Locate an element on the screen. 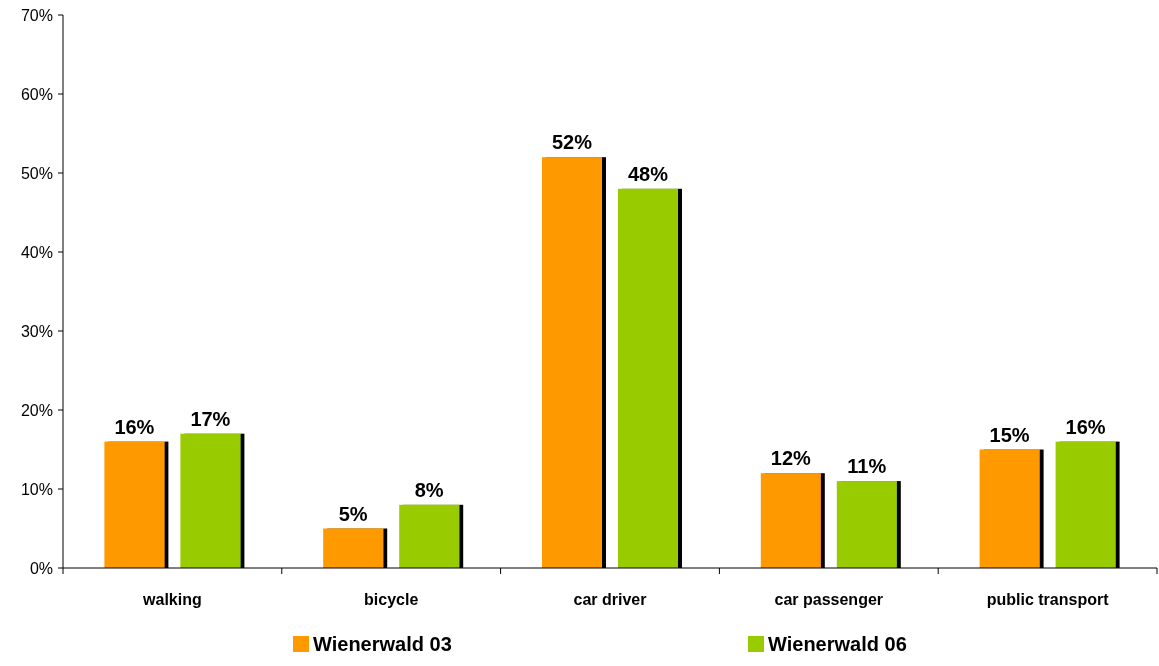  data-label: 15% is located at coordinates (1009, 434).